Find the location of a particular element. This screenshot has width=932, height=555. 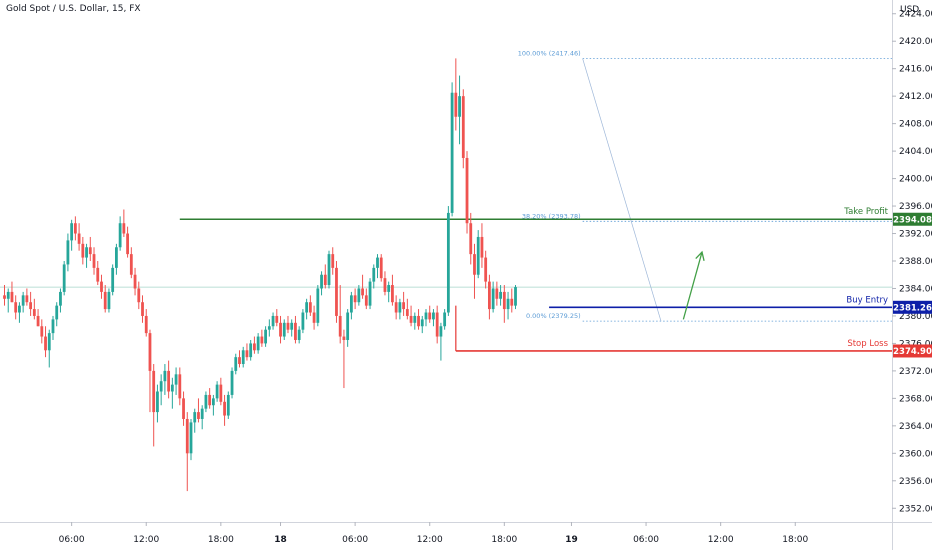

take-profit-label: Take Profit is located at coordinates (865, 212).